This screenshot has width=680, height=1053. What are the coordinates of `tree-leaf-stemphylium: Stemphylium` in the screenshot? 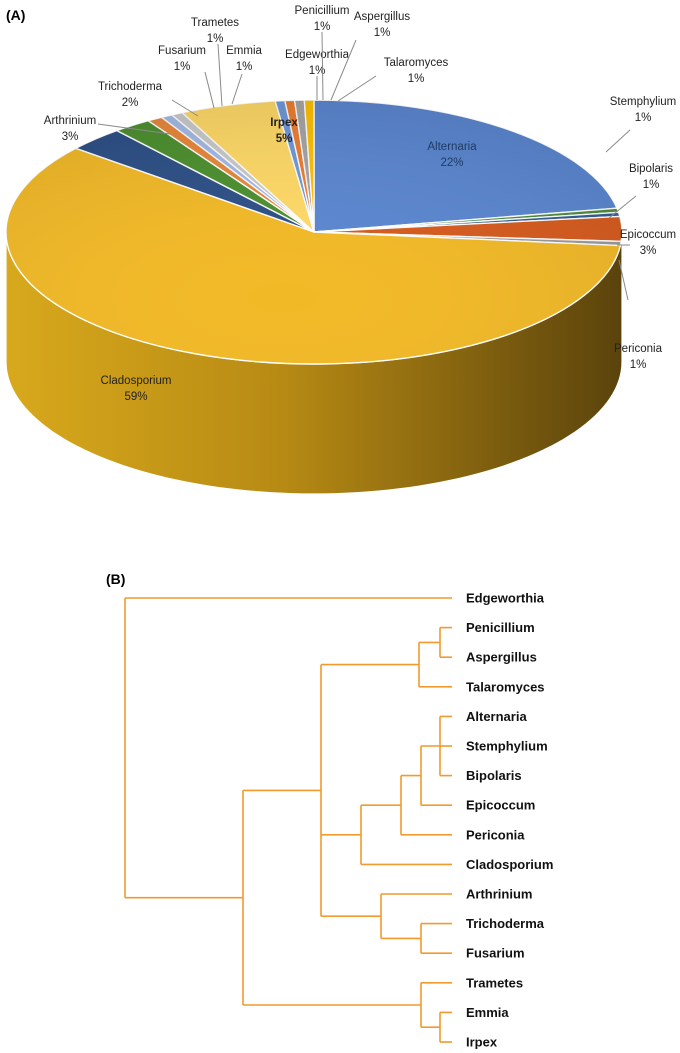 It's located at (507, 746).